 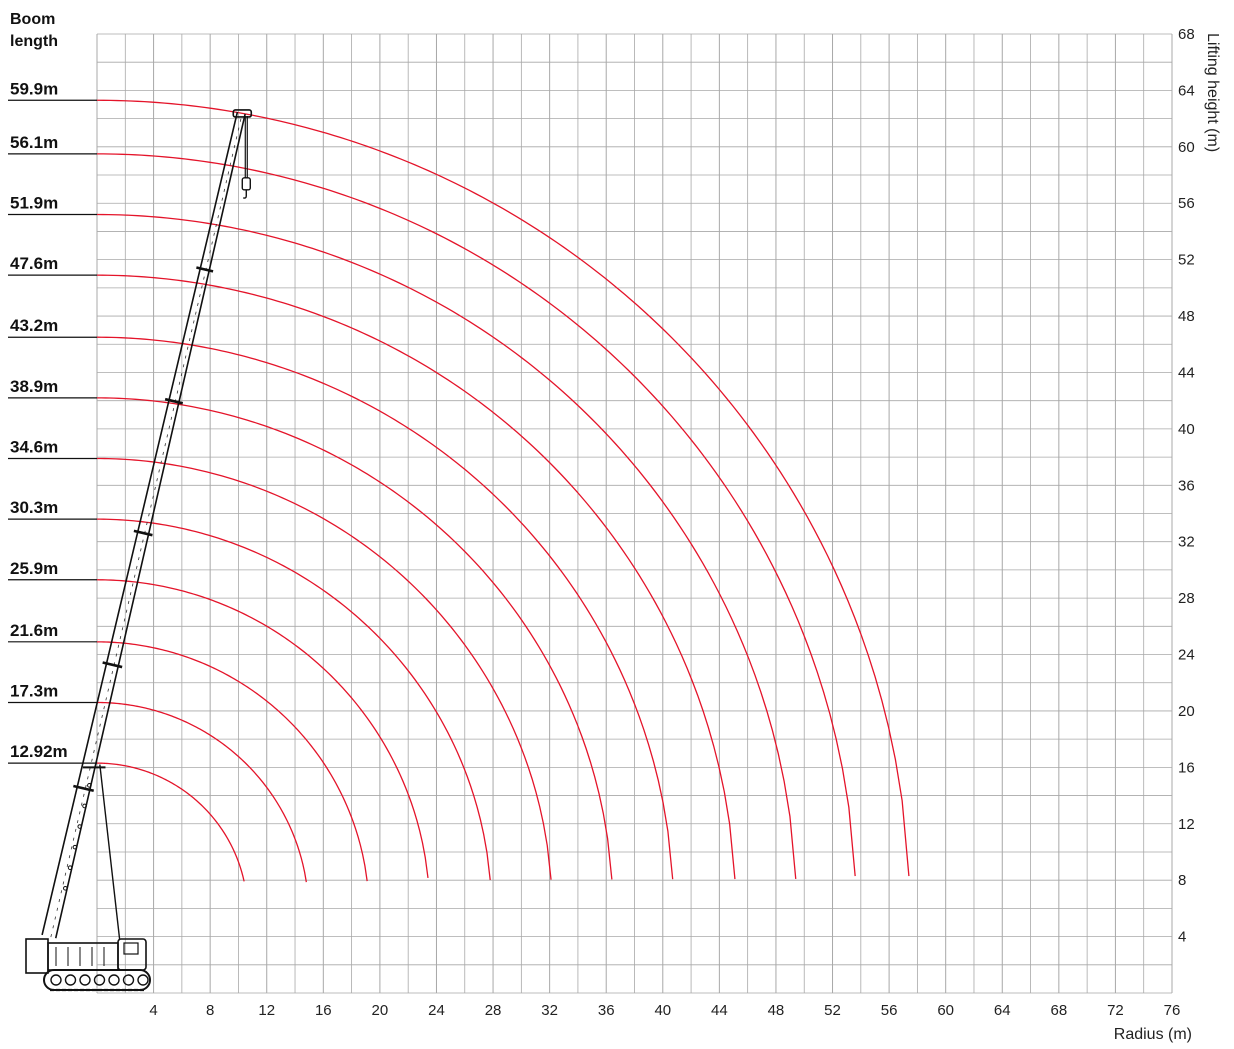 What do you see at coordinates (266, 1010) in the screenshot?
I see `x-tick-label: 12` at bounding box center [266, 1010].